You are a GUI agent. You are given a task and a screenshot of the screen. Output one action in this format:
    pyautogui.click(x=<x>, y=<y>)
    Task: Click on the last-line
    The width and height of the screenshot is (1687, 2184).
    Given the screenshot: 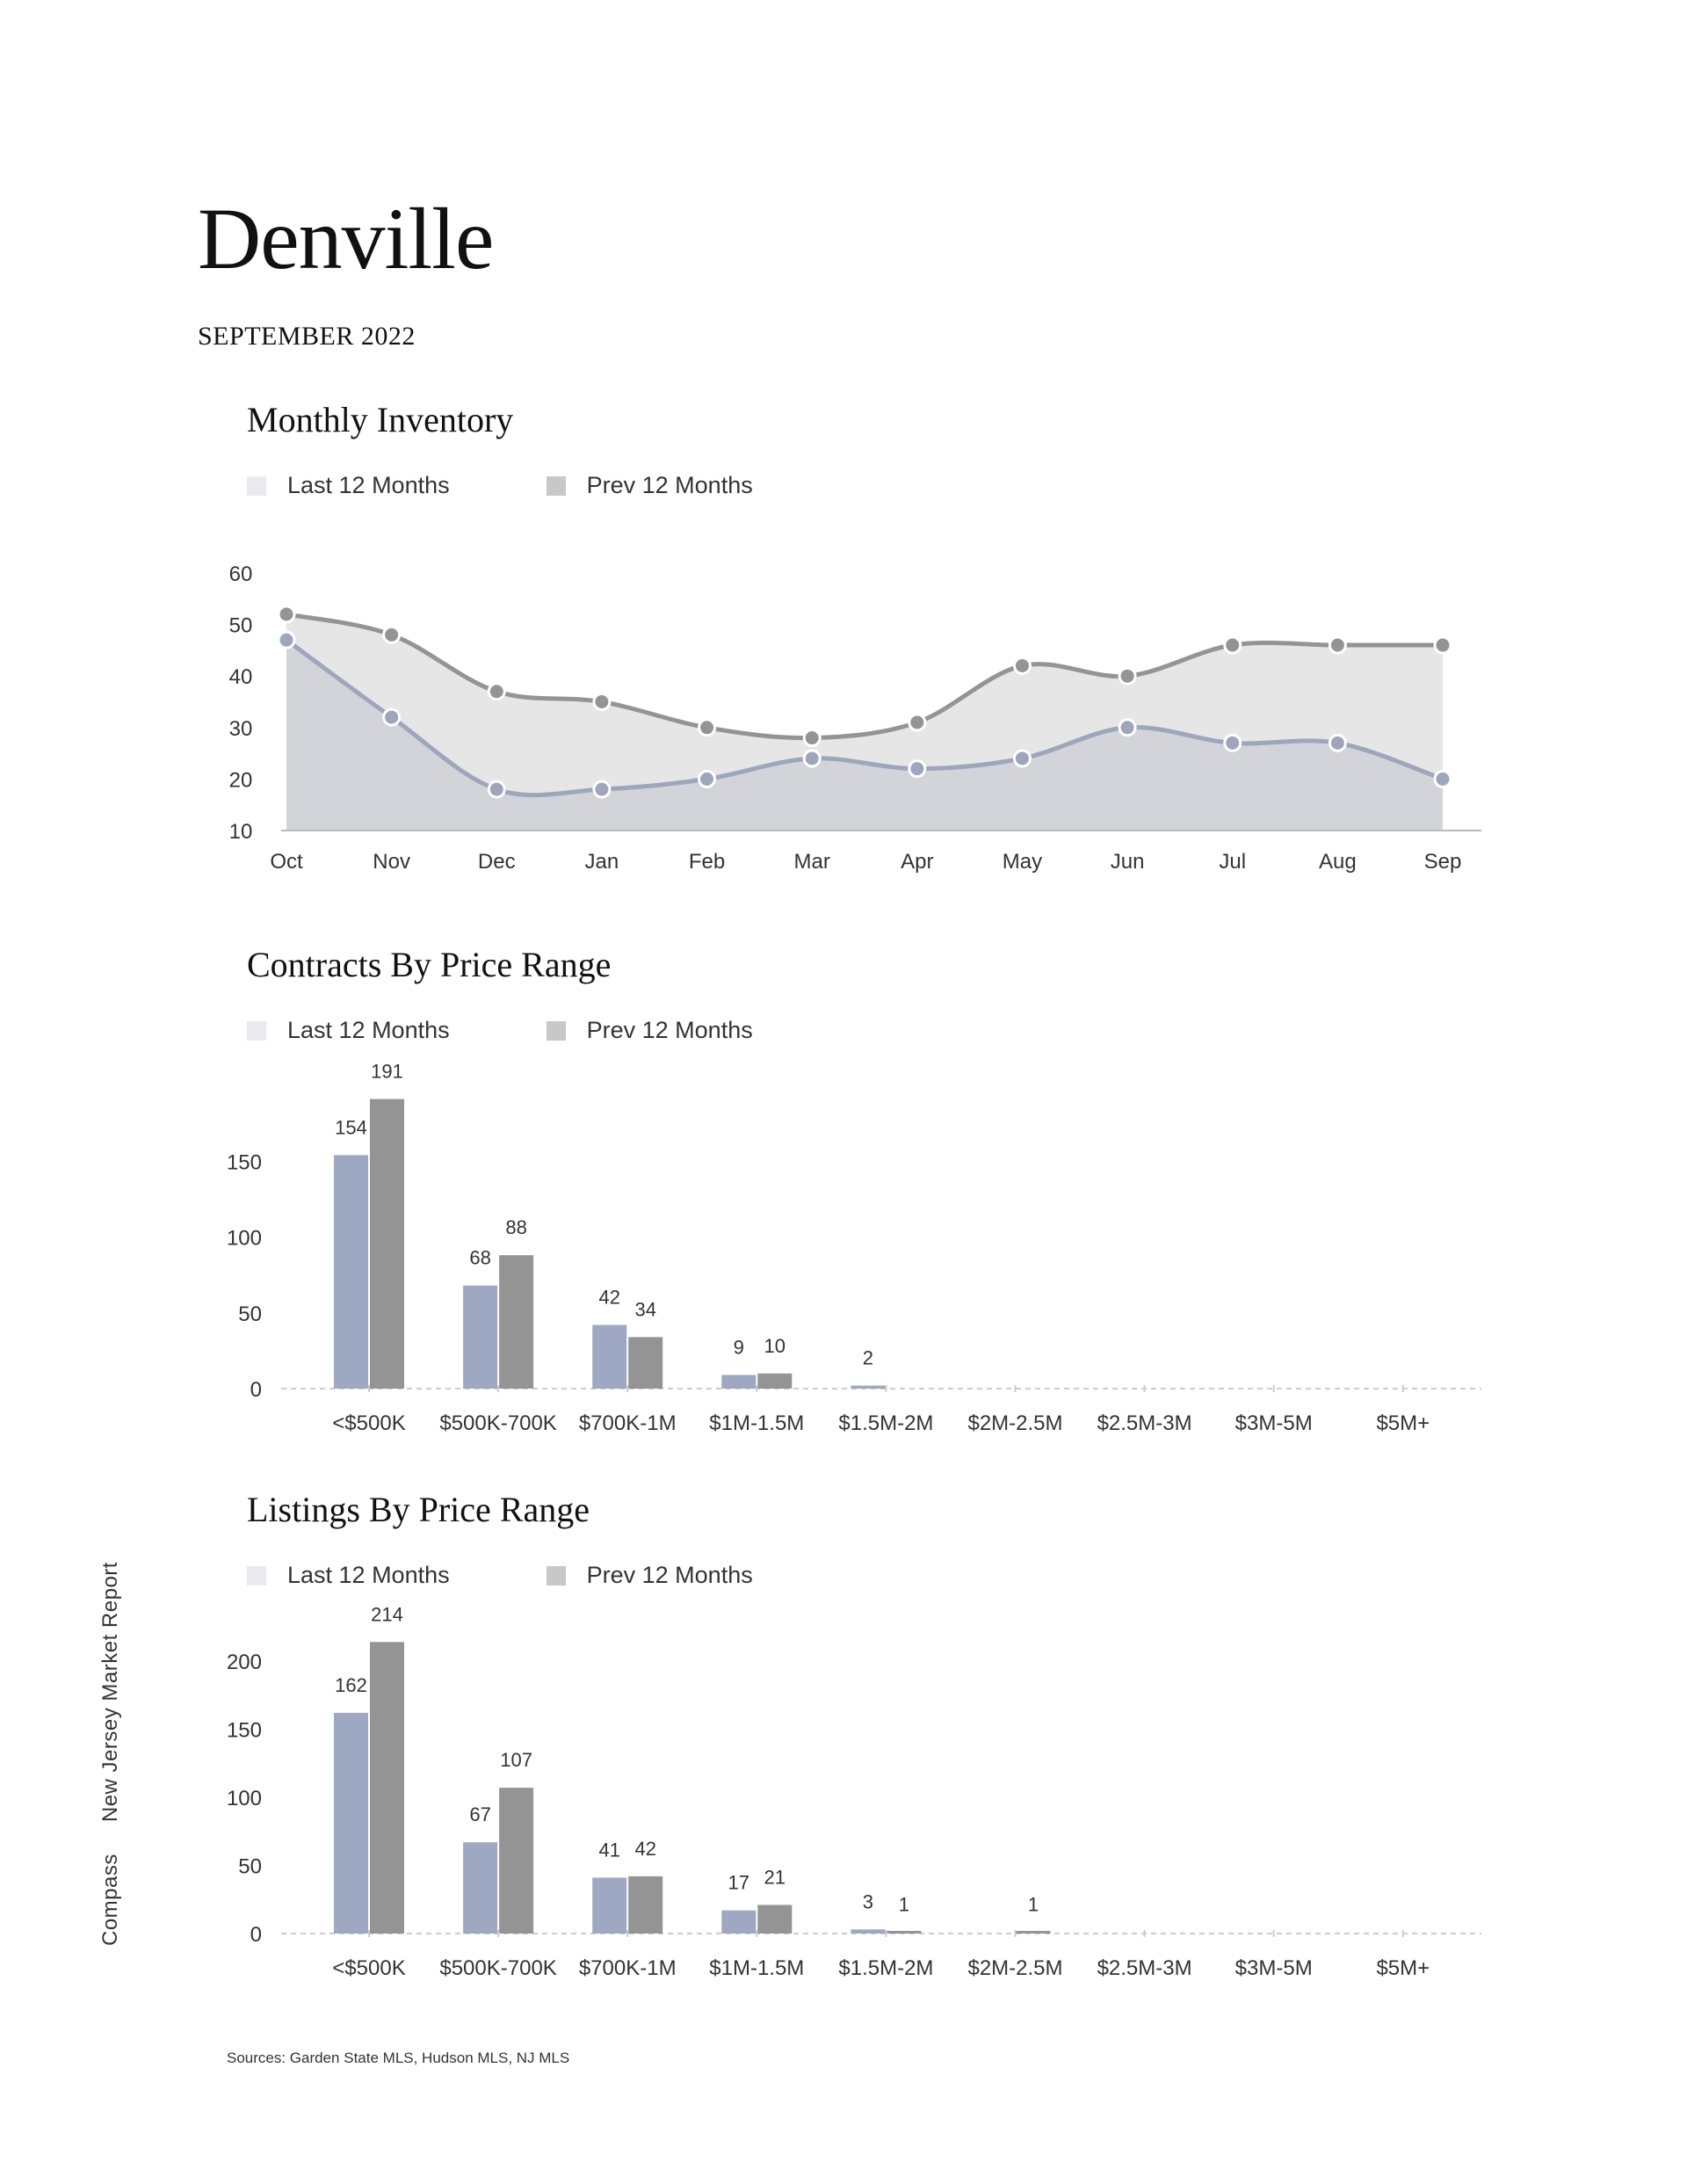 What is the action you would take?
    pyautogui.click(x=864, y=718)
    